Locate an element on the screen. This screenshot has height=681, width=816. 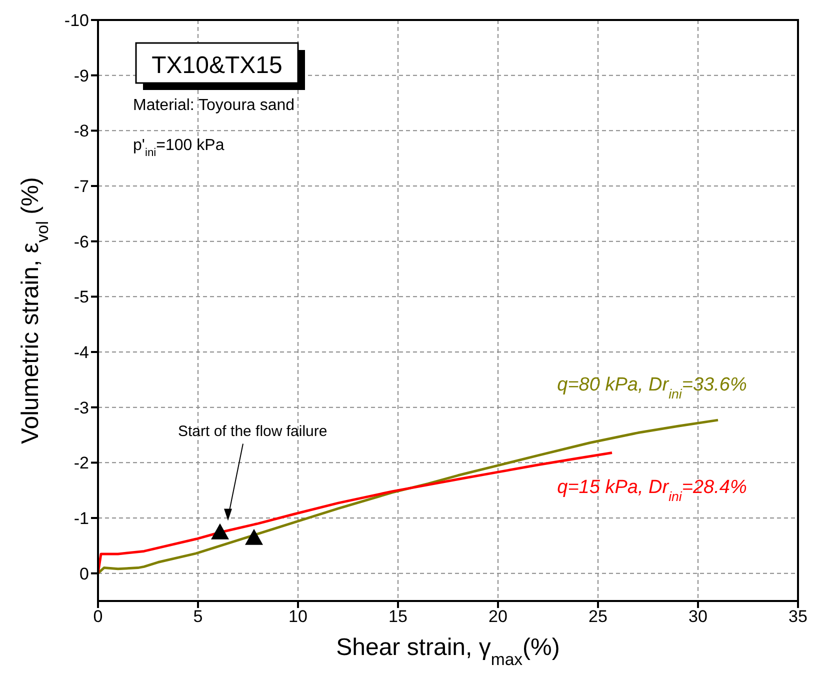
series-label: q=15 kPa, Dr$_{ini}$=28.4% is located at coordinates (652, 490).